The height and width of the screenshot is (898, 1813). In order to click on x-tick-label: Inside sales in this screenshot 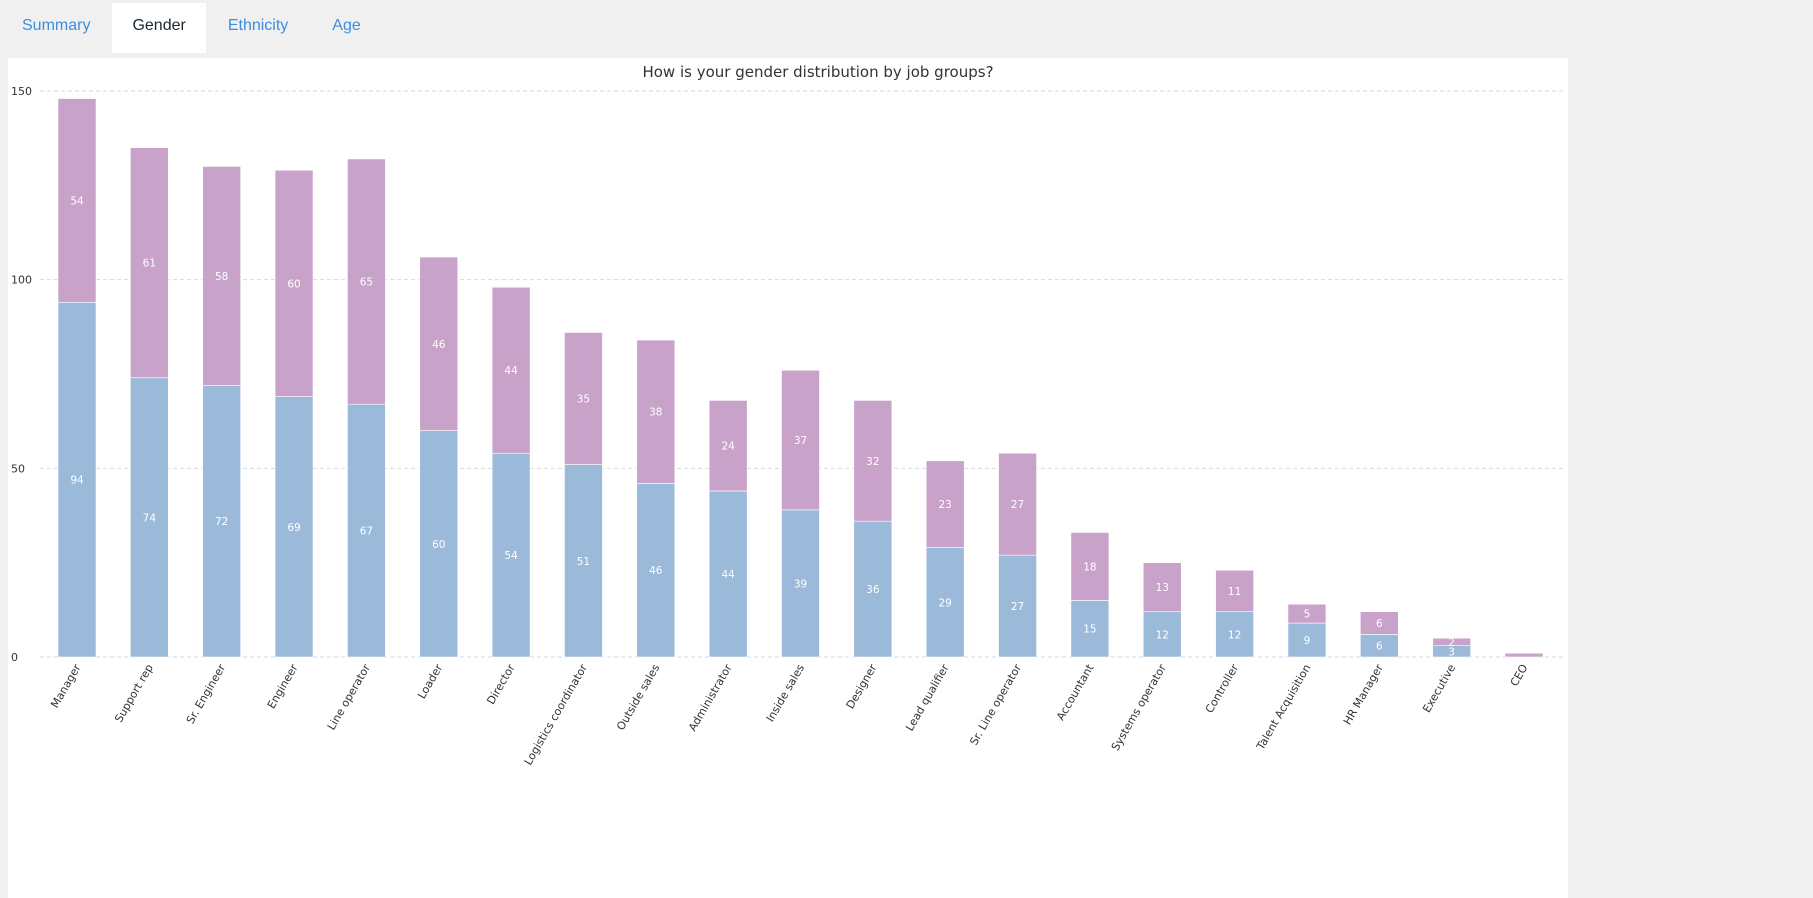, I will do `click(786, 693)`.